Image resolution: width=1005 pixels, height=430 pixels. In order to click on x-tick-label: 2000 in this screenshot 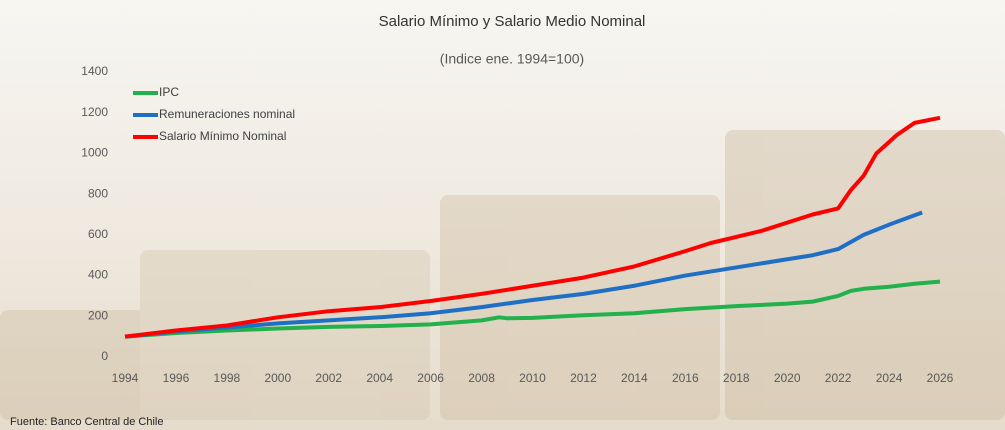, I will do `click(277, 378)`.